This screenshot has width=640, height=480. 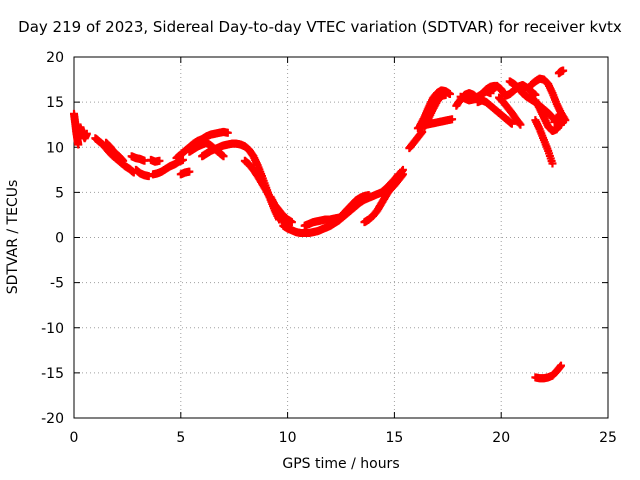 I want to click on y-tick-label: -20, so click(x=52, y=419).